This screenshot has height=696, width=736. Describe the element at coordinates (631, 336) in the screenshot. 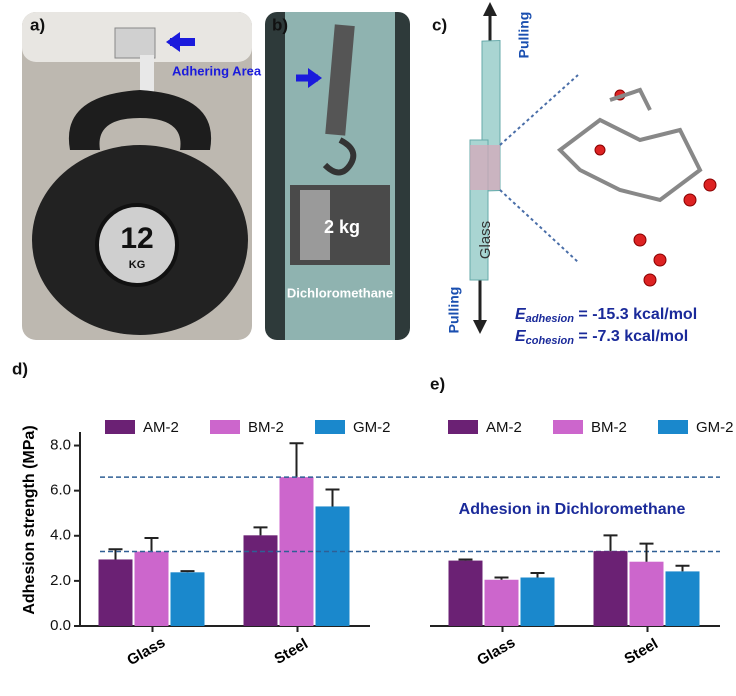

I see `energy-value: = -7.3 kcal/mol` at that location.